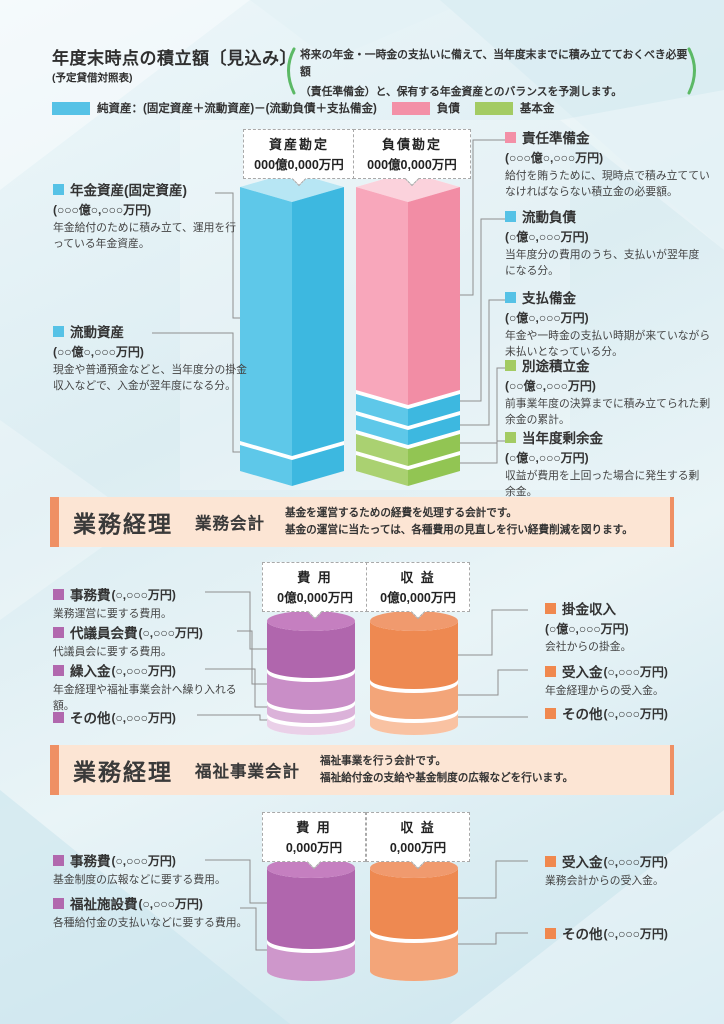 The image size is (724, 1024). What do you see at coordinates (150, 923) in the screenshot?
I see `label-desc: 各種給付金の支払いなどに要する費用。` at bounding box center [150, 923].